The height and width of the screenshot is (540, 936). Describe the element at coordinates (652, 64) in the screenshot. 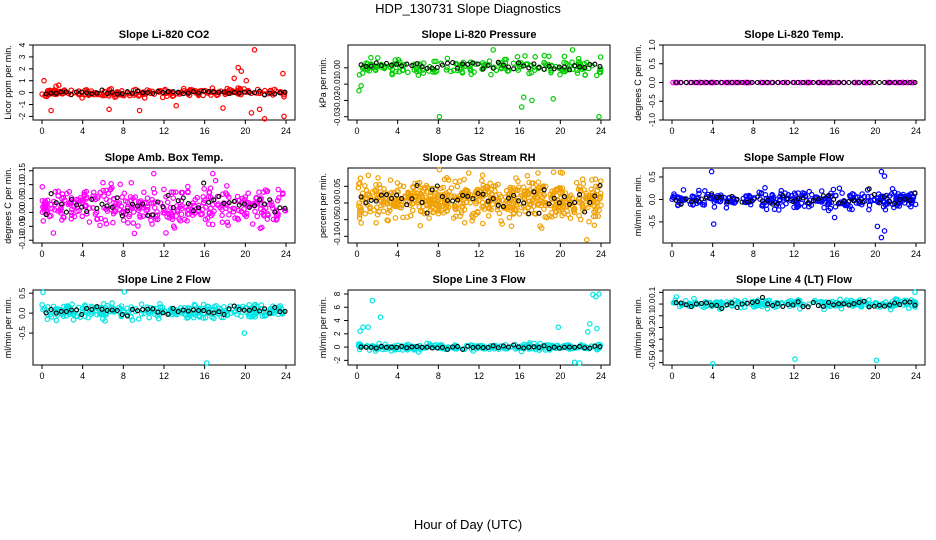

I see `y-tick-label: 0.5` at that location.